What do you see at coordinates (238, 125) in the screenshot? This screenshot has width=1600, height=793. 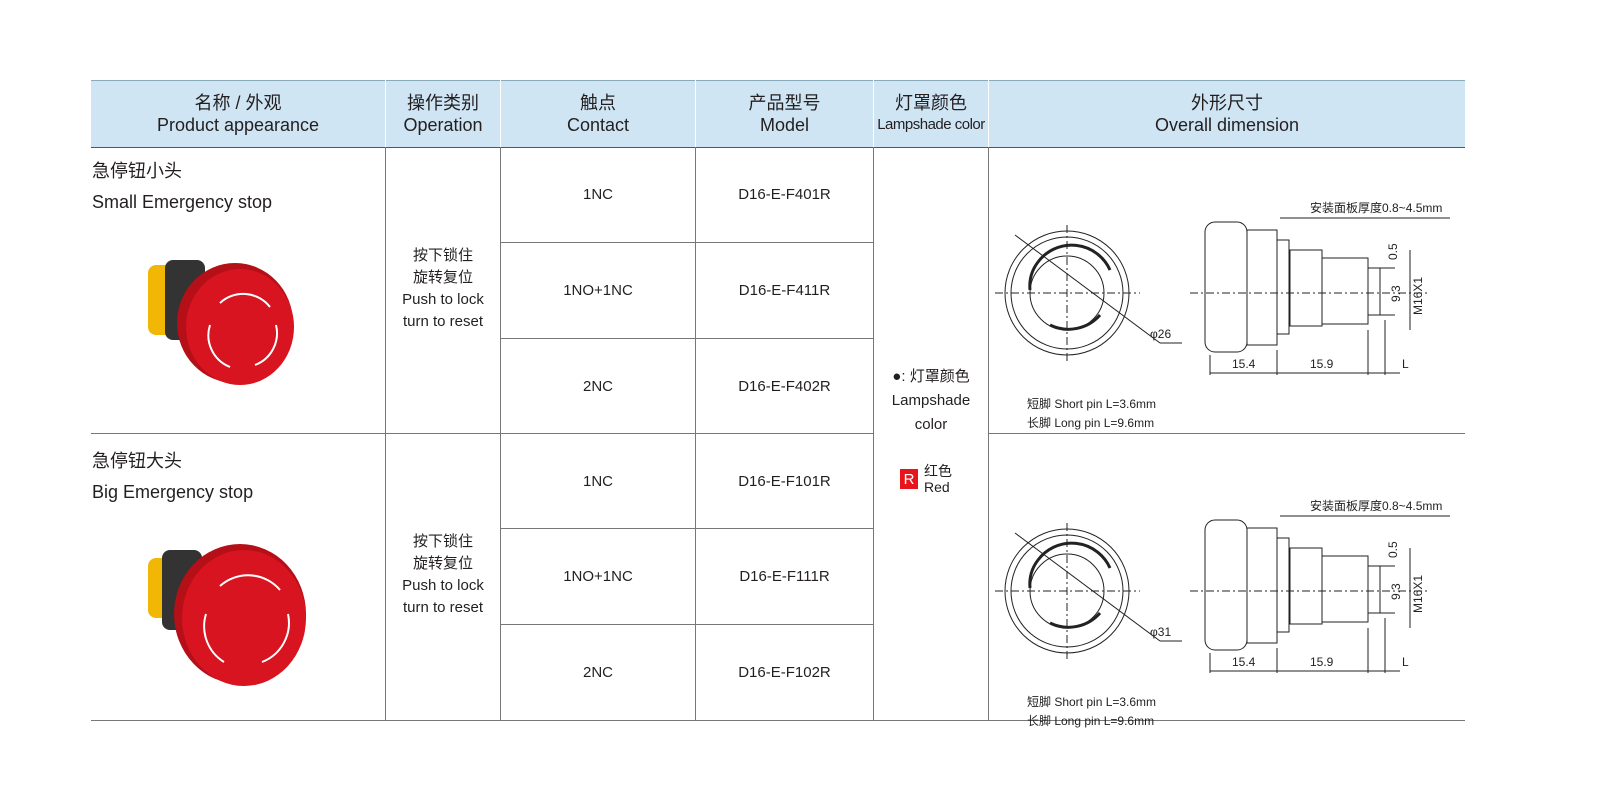 I see `header-en: Product appearance` at bounding box center [238, 125].